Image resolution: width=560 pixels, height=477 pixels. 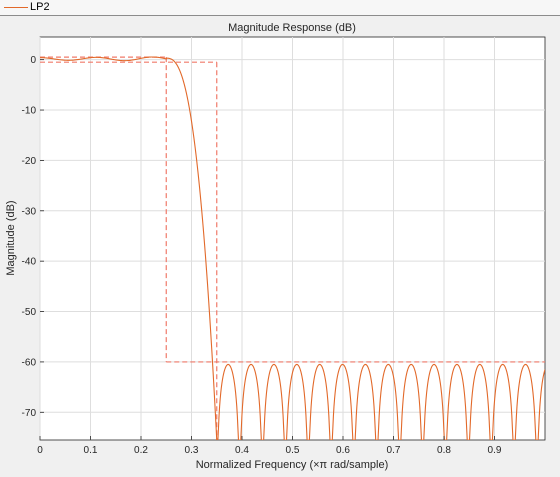 I want to click on x-tick-label: 0.7, so click(x=394, y=450).